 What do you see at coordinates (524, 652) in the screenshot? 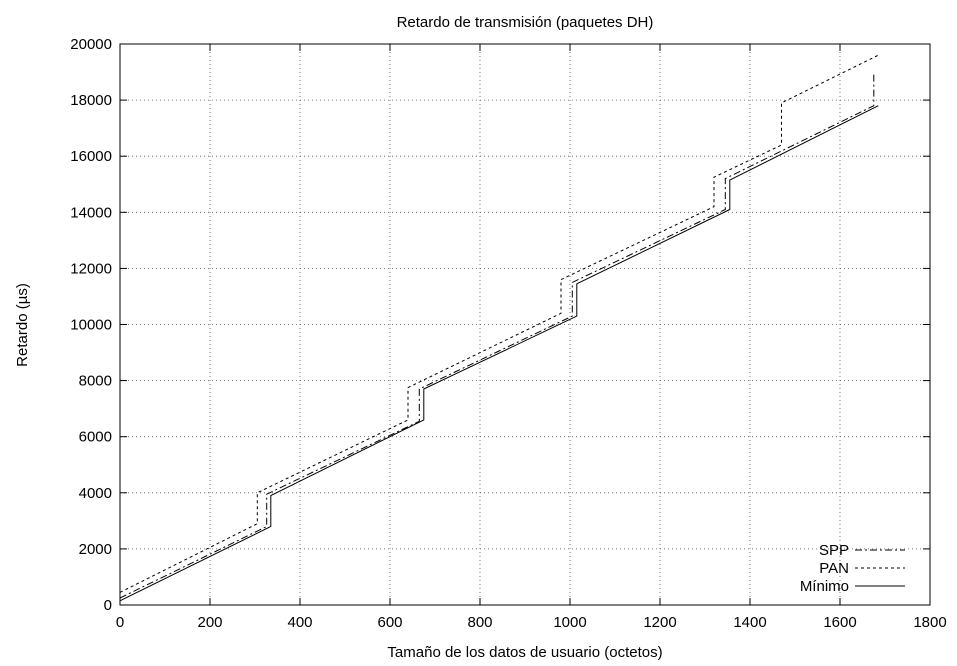
I see `x-axis-title: Tamaño de los datos de usuario (octetos)` at bounding box center [524, 652].